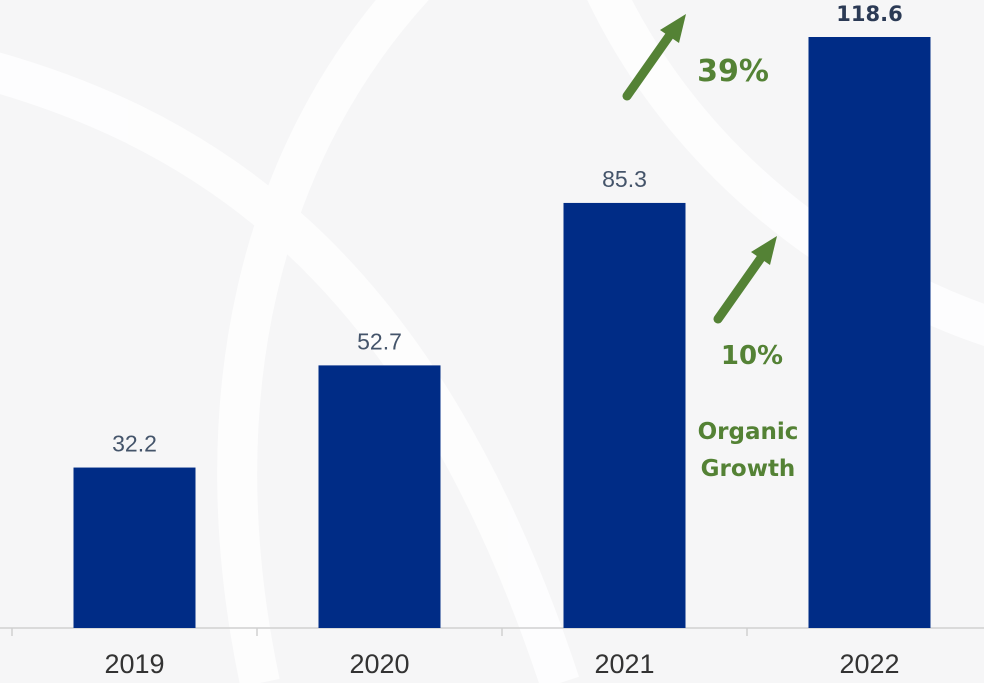 This screenshot has width=984, height=683. What do you see at coordinates (134, 444) in the screenshot?
I see `value-label: 32.2` at bounding box center [134, 444].